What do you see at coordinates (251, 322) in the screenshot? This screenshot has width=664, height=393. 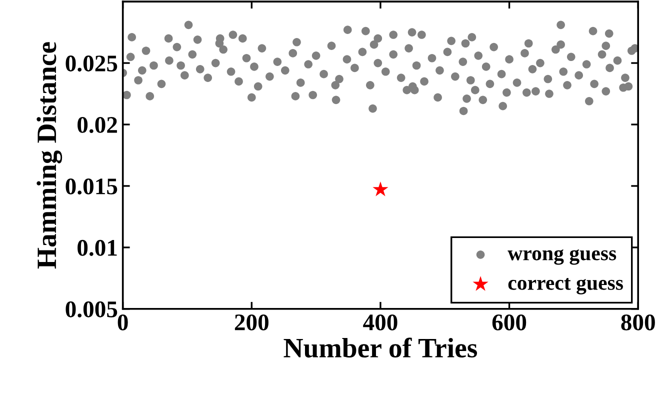 I see `x-tick-label: 200` at bounding box center [251, 322].